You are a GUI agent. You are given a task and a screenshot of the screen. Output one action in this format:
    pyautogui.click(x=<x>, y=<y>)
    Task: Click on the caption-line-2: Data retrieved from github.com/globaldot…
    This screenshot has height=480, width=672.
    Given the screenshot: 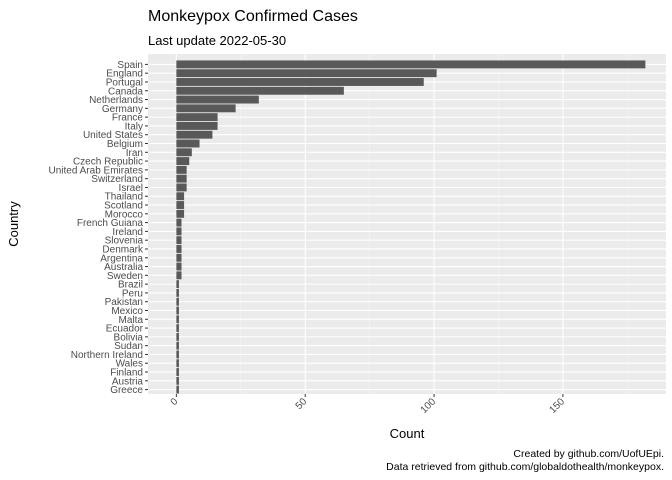 What is the action you would take?
    pyautogui.click(x=525, y=467)
    